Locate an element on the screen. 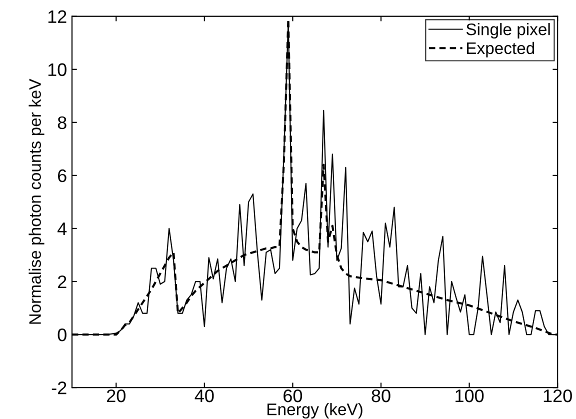 Image resolution: width=576 pixels, height=419 pixels. x-tick-label: 100 is located at coordinates (470, 395).